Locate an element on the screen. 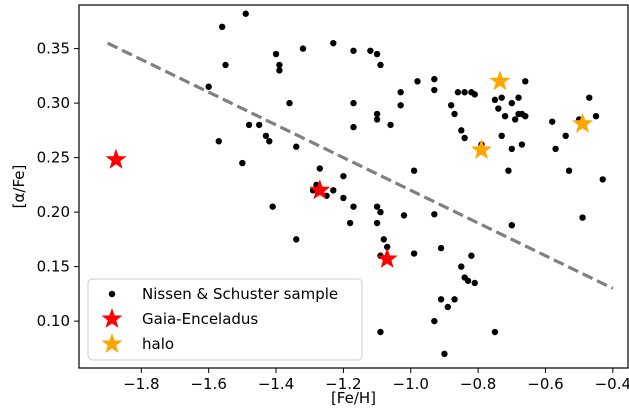  x-tick-label: −1.6 is located at coordinates (208, 384).